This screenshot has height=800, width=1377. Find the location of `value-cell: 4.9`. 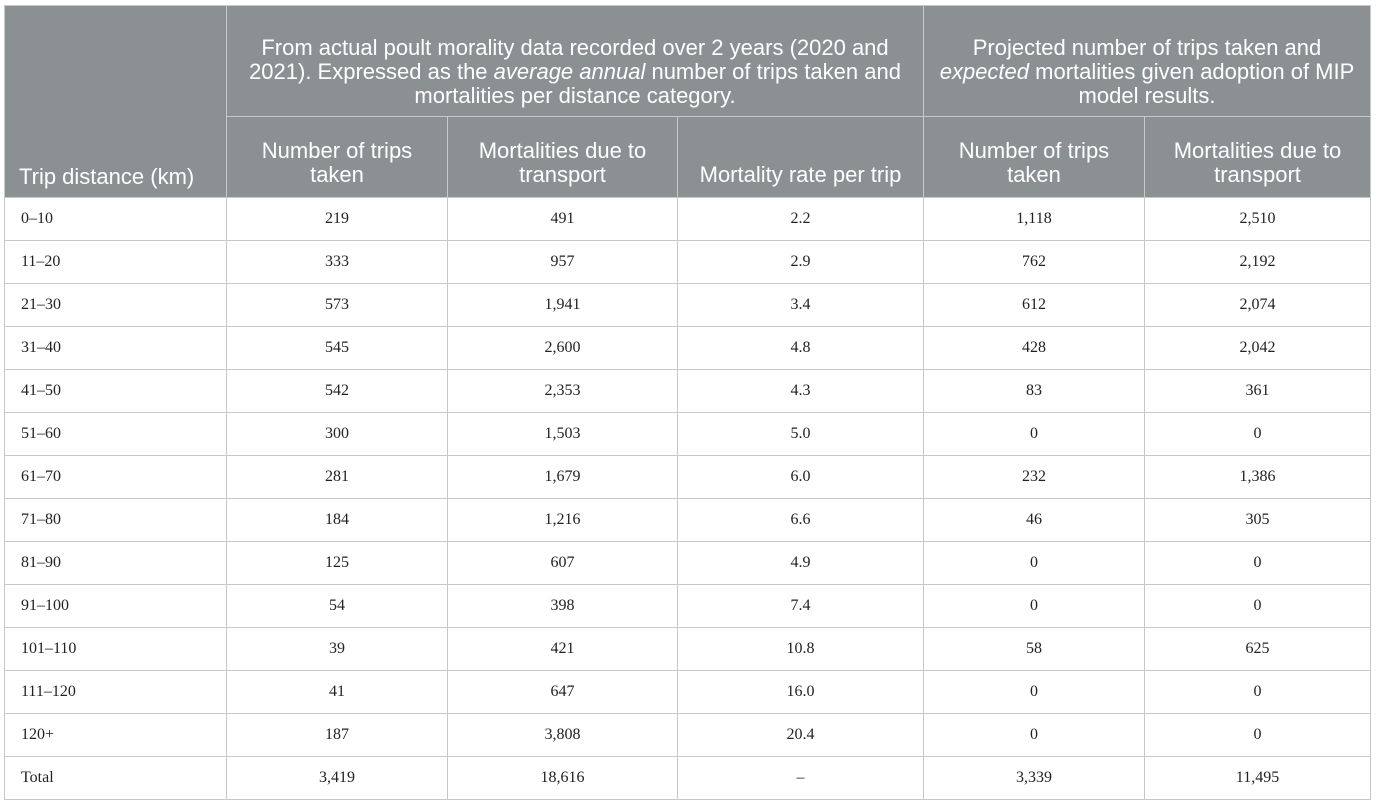

value-cell: 4.9 is located at coordinates (800, 563).